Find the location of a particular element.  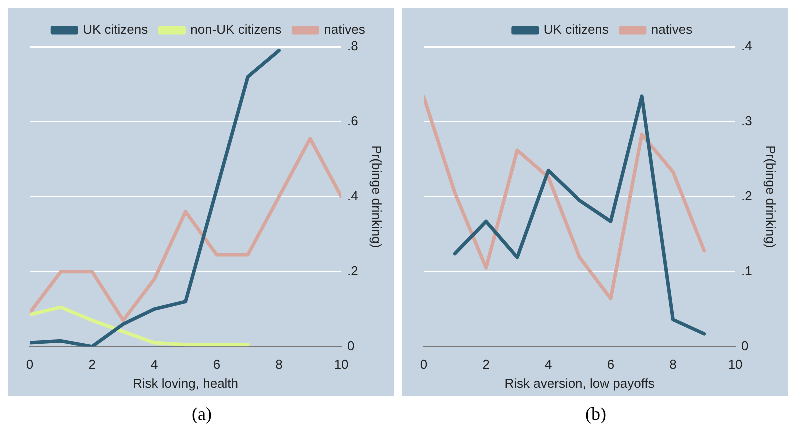

legend-label: non-UK citizens is located at coordinates (236, 30).